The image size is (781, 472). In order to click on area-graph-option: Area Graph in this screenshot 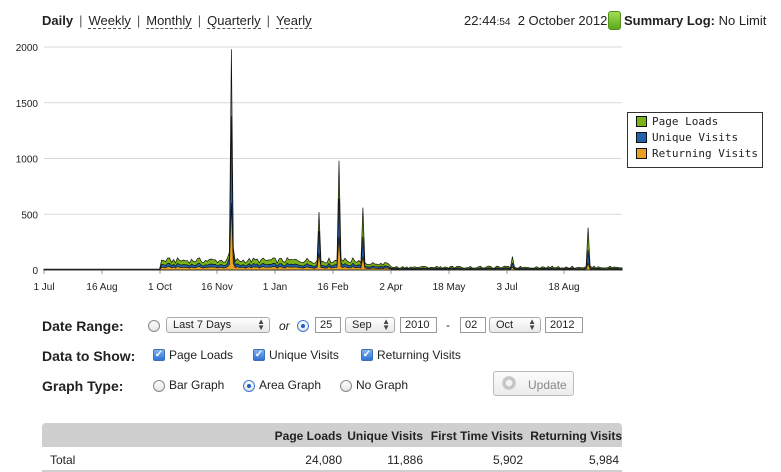, I will do `click(290, 385)`.